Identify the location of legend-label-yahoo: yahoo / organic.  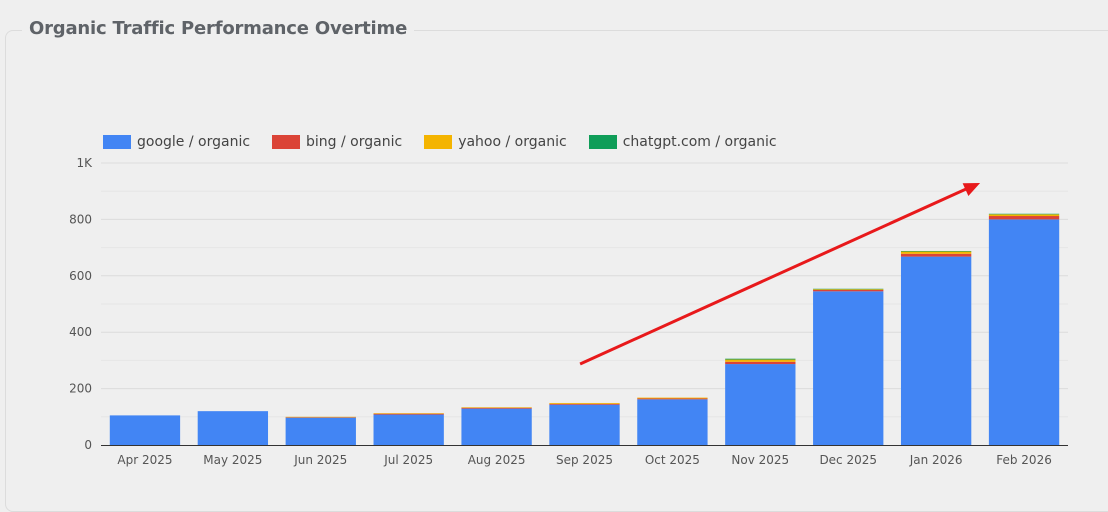
(512, 142).